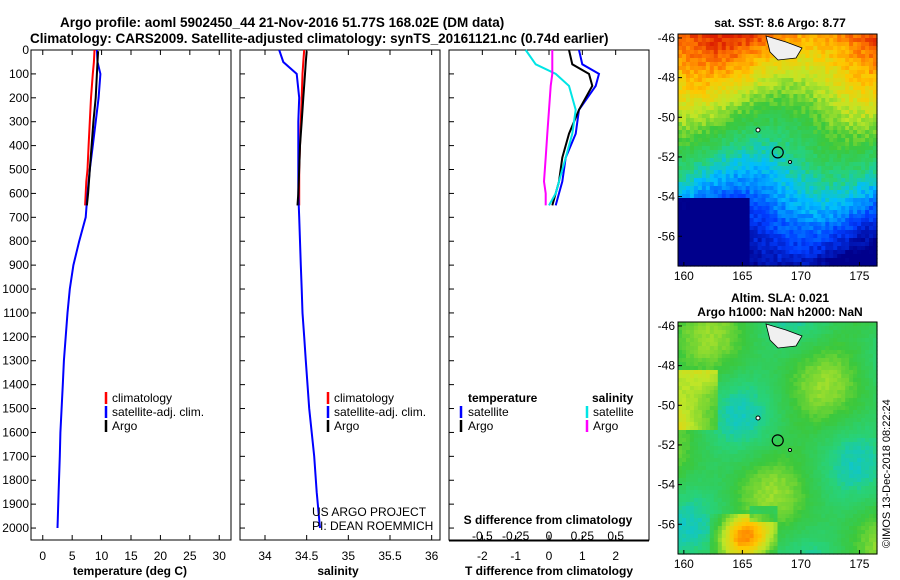  What do you see at coordinates (758, 130) in the screenshot?
I see `island` at bounding box center [758, 130].